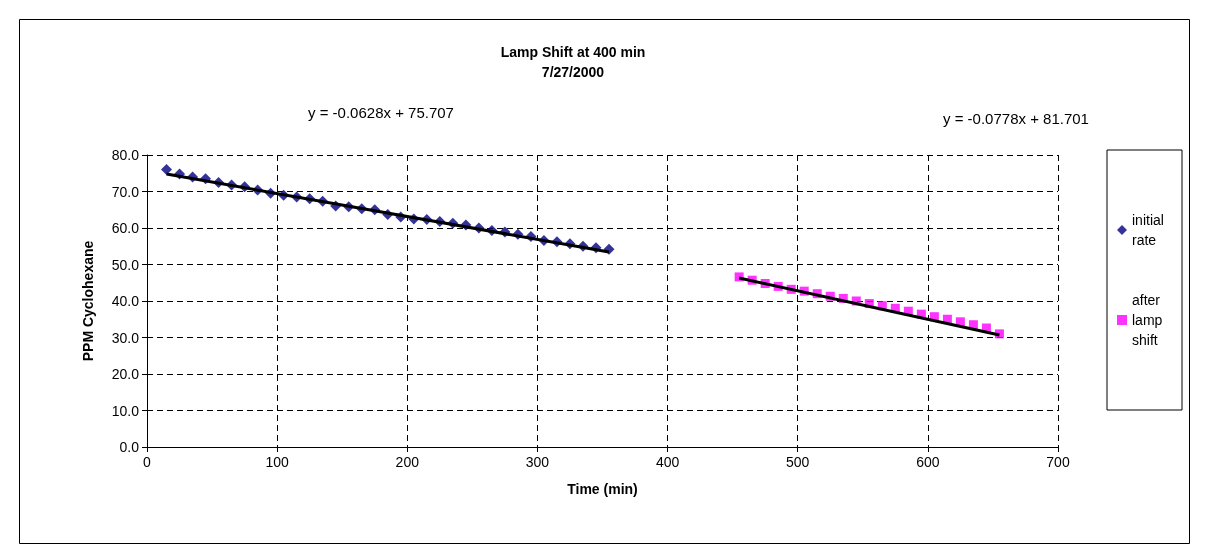  What do you see at coordinates (125, 264) in the screenshot?
I see `y-tick-label: 50.0` at bounding box center [125, 264].